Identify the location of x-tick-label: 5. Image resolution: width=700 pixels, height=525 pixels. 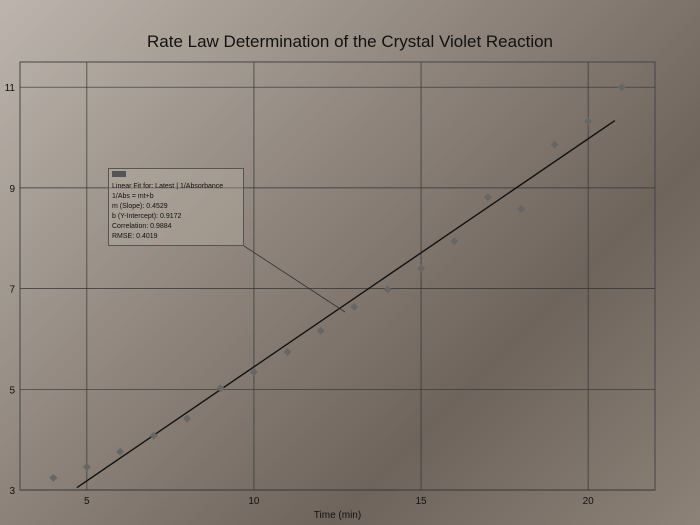
(87, 501).